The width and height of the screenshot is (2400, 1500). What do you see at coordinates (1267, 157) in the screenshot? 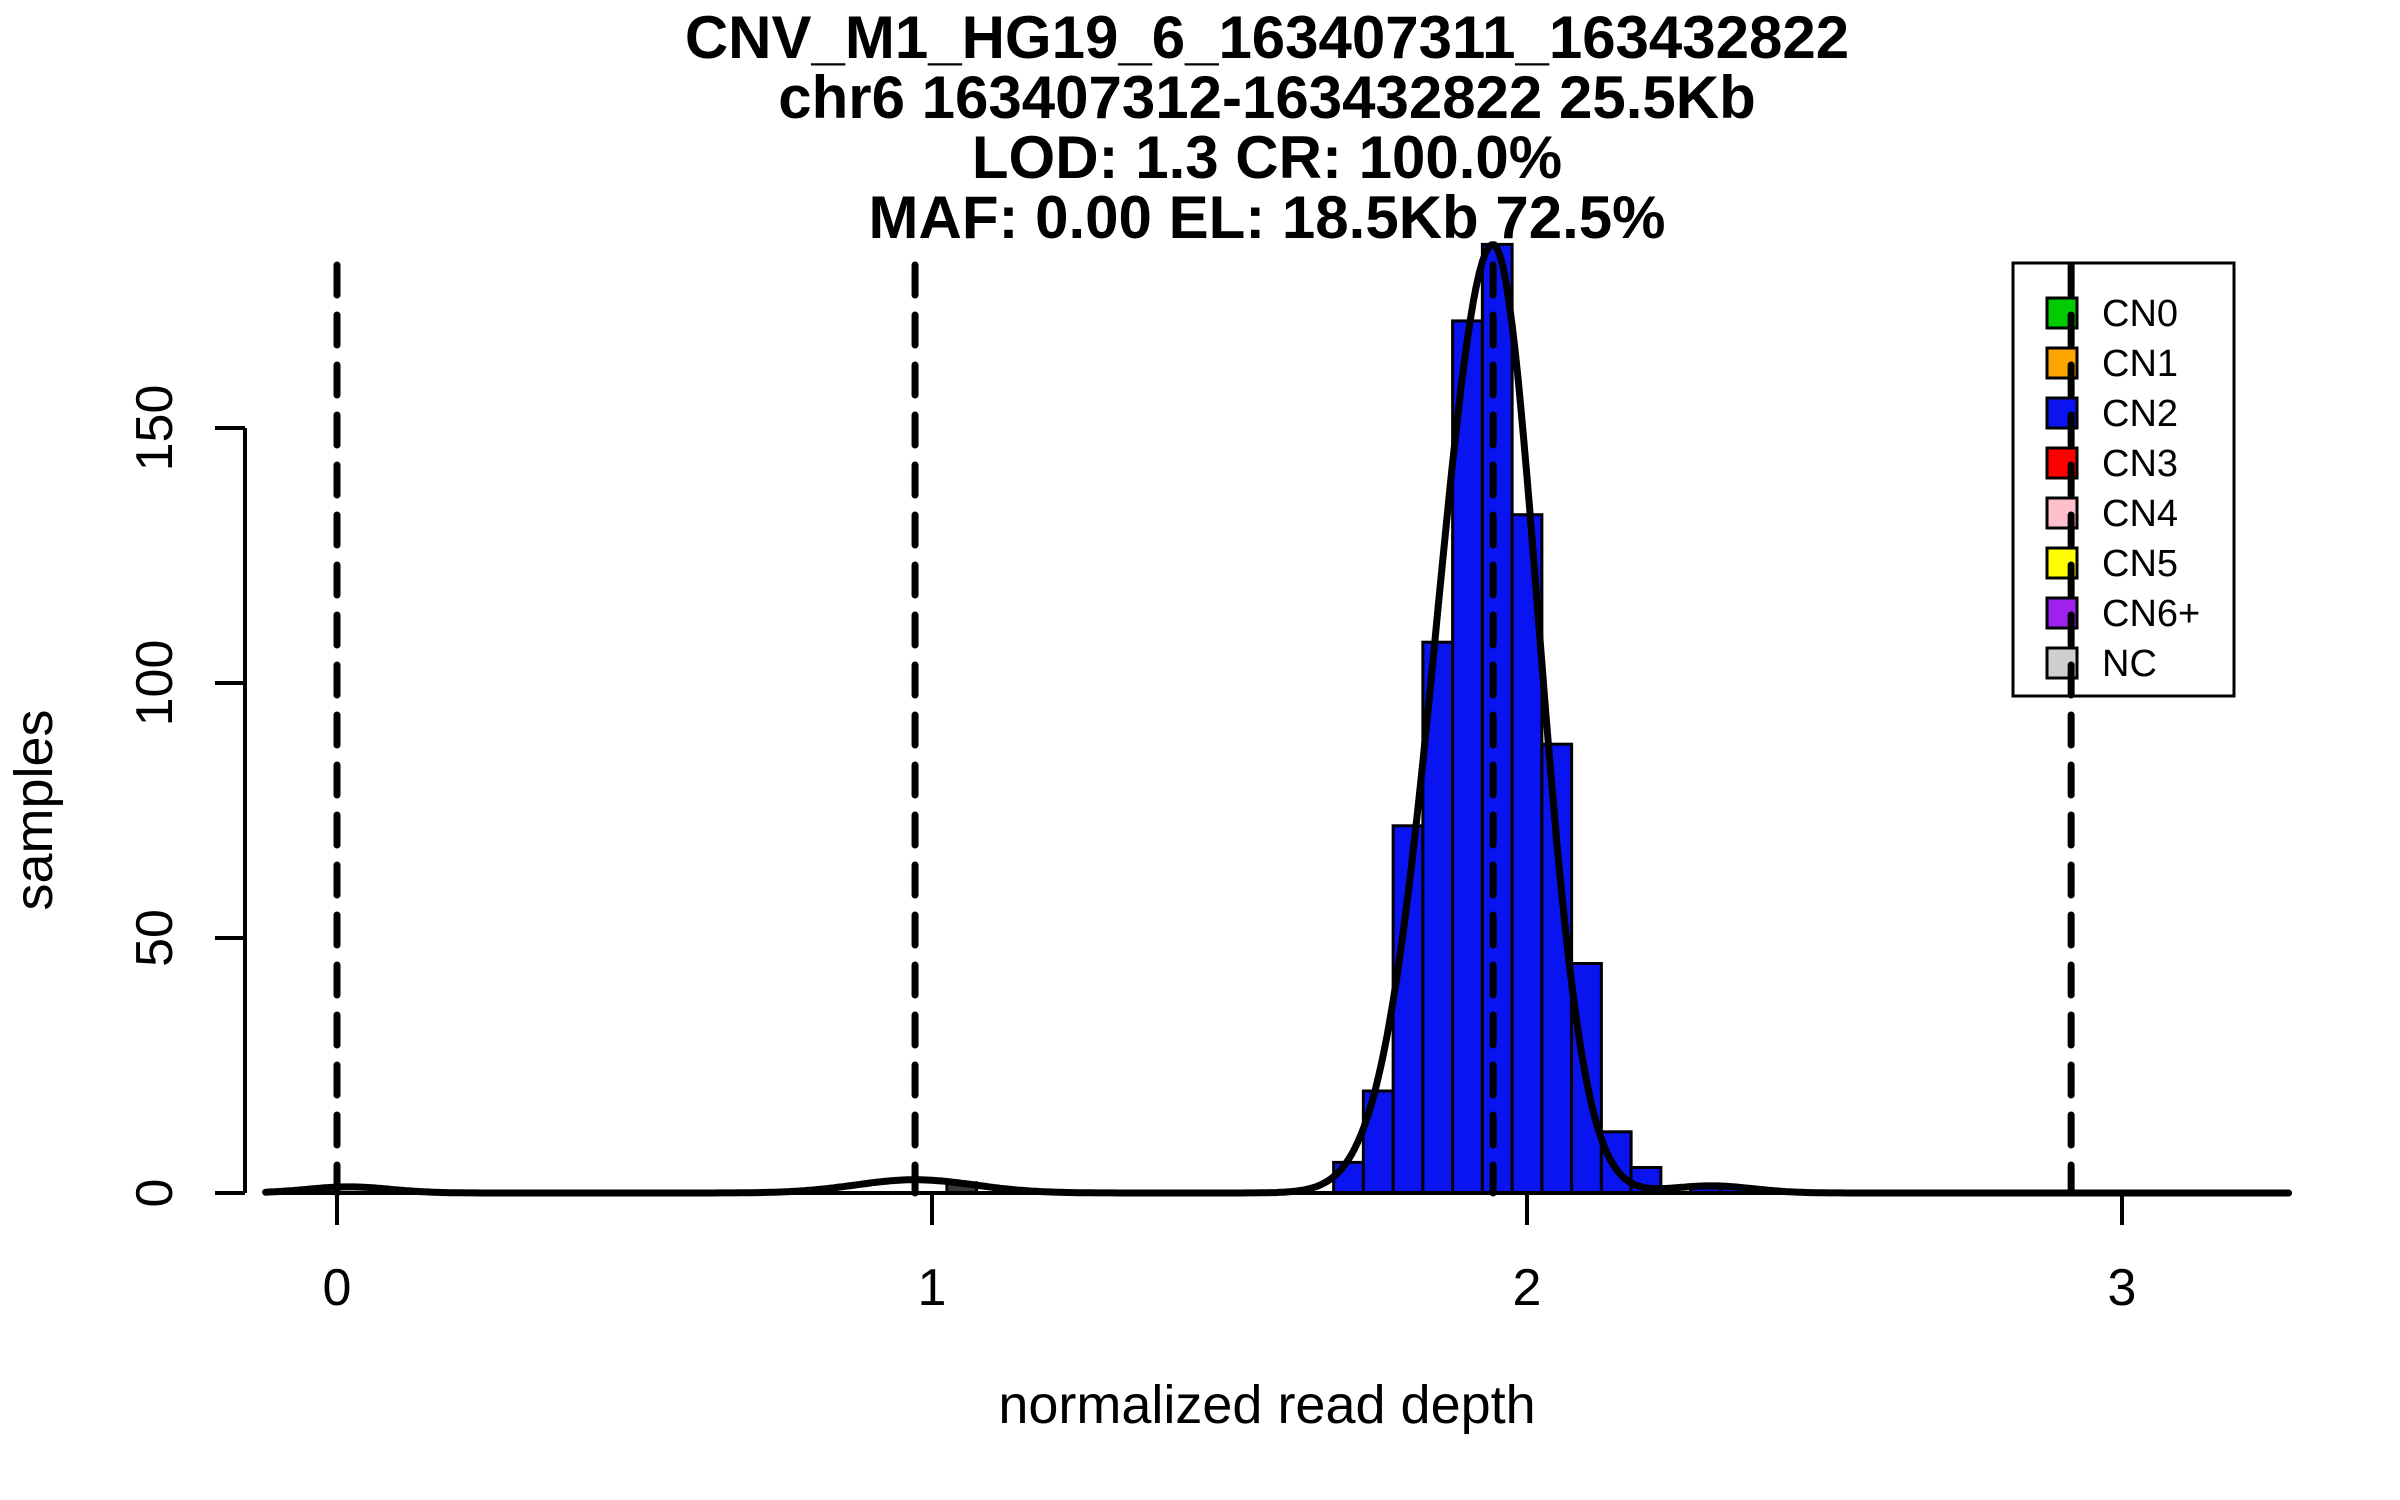
I see `title-line-3: LOD: 1.3 CR: 100.0%` at bounding box center [1267, 157].